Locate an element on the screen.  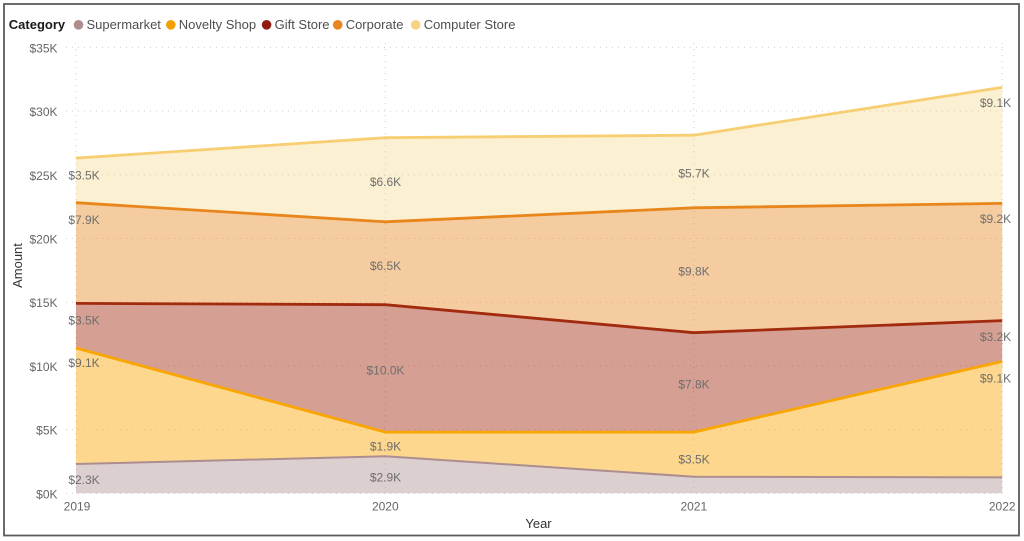
svg-text: $3.2K is located at coordinates (995, 337).